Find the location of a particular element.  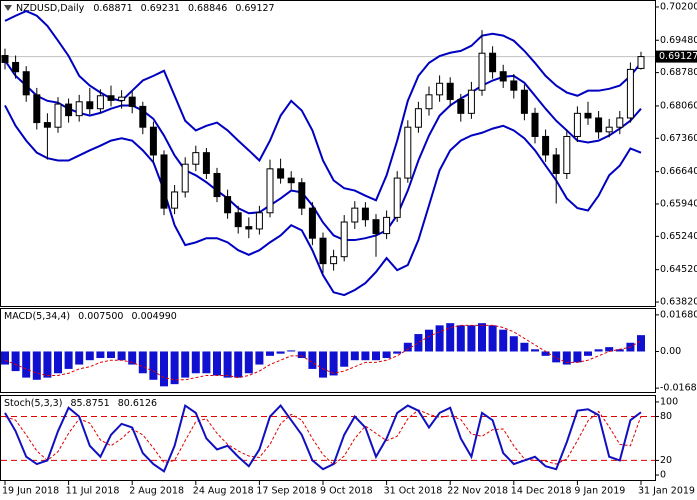

macd-last: 0.007500 is located at coordinates (100, 316).